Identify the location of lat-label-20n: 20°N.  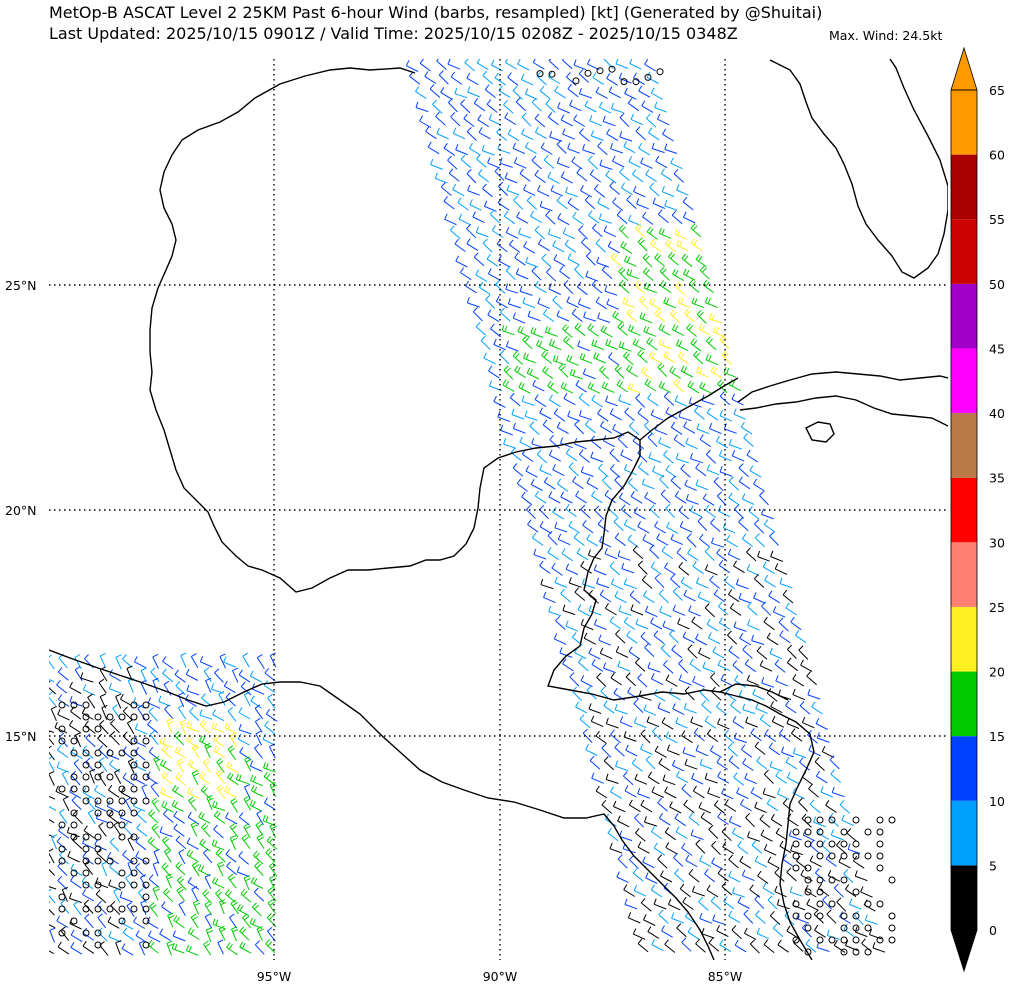
(21, 510).